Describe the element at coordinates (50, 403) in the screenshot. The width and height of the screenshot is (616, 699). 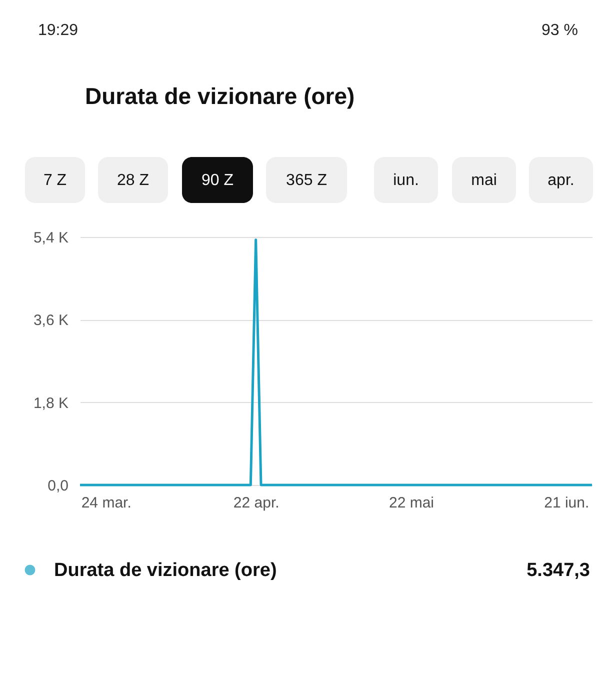
I see `y-tick-label: 1,8 K` at that location.